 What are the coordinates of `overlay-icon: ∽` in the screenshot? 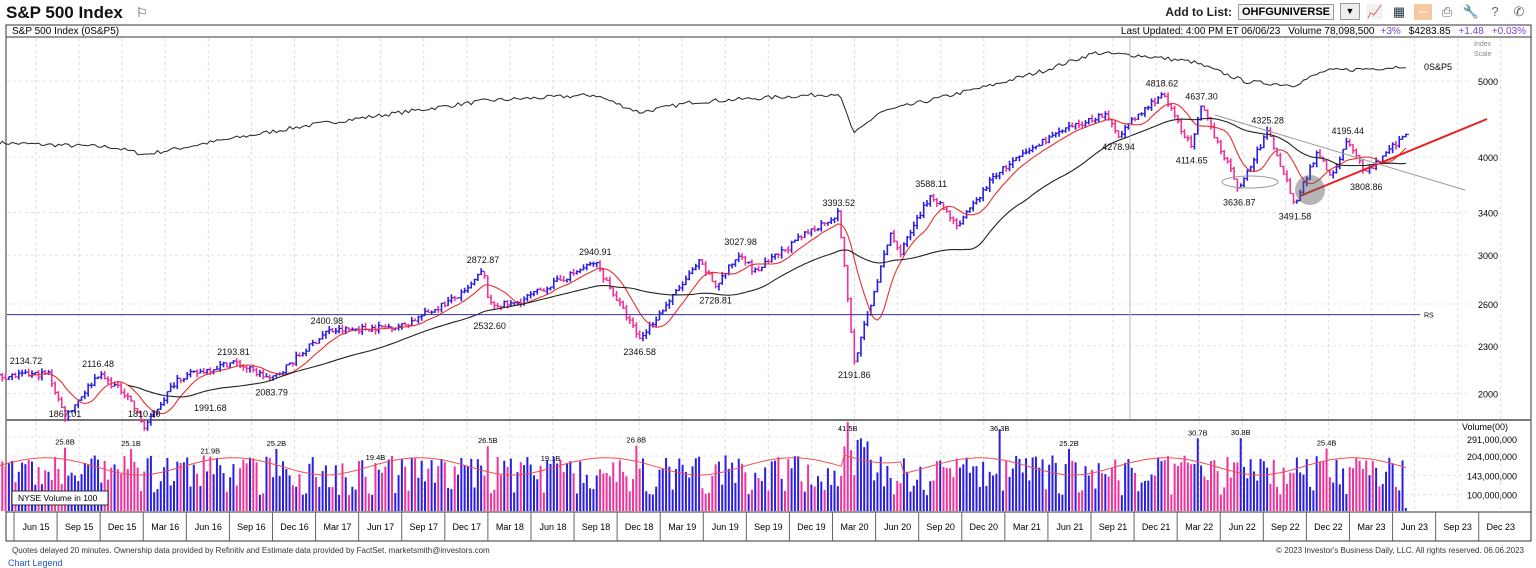 It's located at (1423, 11).